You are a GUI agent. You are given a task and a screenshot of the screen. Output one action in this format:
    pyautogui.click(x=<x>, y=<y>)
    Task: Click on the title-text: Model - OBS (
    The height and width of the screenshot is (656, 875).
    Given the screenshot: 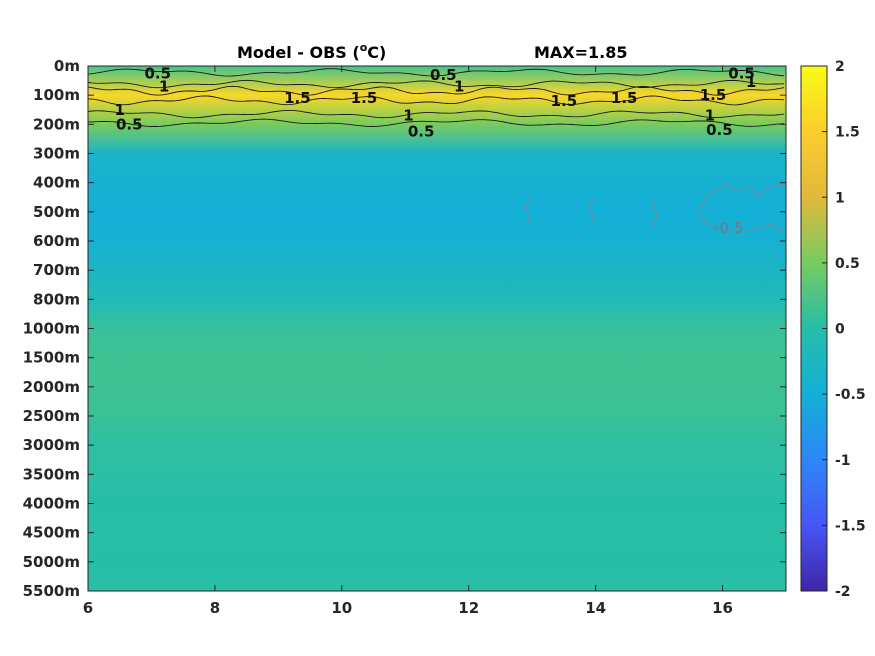 What is the action you would take?
    pyautogui.click(x=298, y=52)
    